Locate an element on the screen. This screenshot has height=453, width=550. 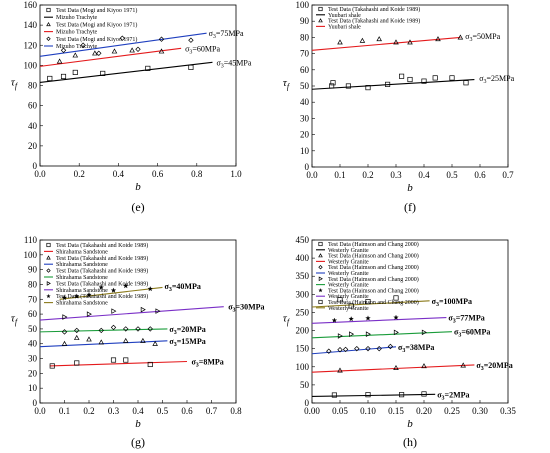
series-0: σ3=45MPa is located at coordinates (145, 71).